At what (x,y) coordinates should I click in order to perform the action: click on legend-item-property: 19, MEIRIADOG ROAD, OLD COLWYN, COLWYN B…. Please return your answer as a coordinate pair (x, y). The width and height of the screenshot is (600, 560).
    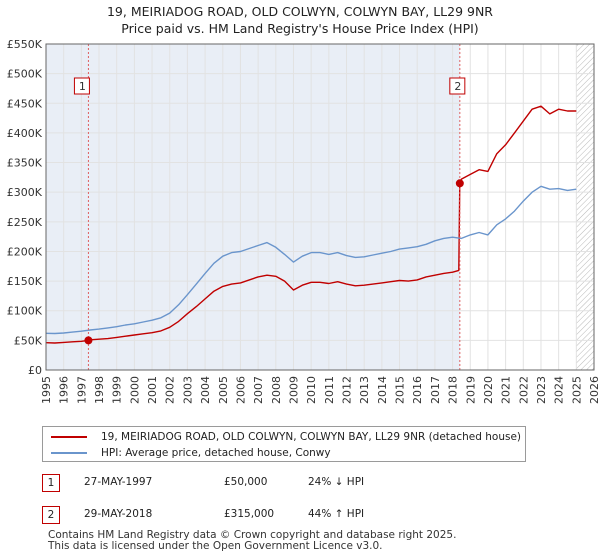
    Looking at the image, I should click on (286, 437).